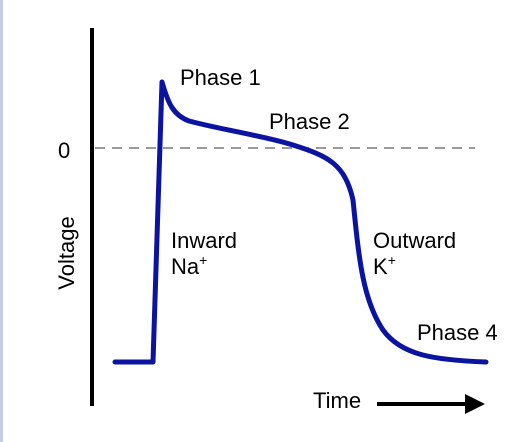  What do you see at coordinates (309, 121) in the screenshot?
I see `phase-2-label: Phase 2` at bounding box center [309, 121].